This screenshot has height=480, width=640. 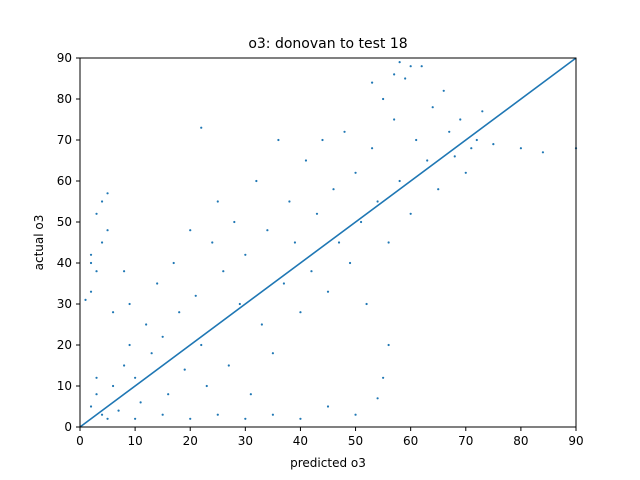 I want to click on y-axis-label: actual o3, so click(x=39, y=243).